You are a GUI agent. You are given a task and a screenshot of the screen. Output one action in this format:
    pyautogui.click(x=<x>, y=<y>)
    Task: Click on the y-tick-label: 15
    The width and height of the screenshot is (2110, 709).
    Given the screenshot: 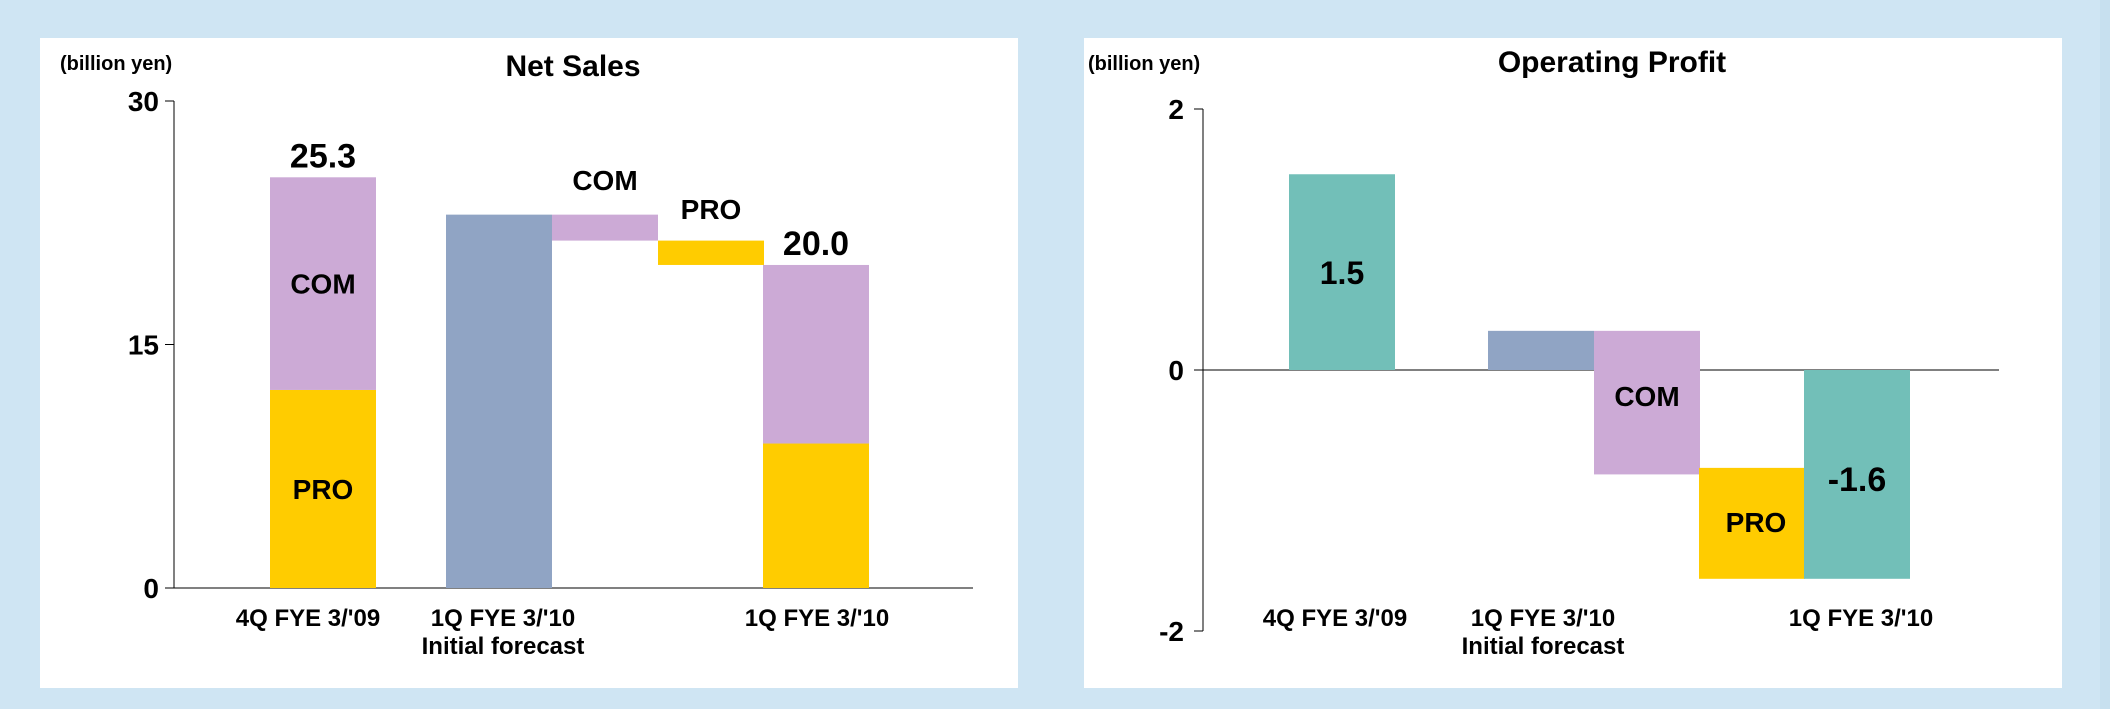 What is the action you would take?
    pyautogui.click(x=143, y=345)
    